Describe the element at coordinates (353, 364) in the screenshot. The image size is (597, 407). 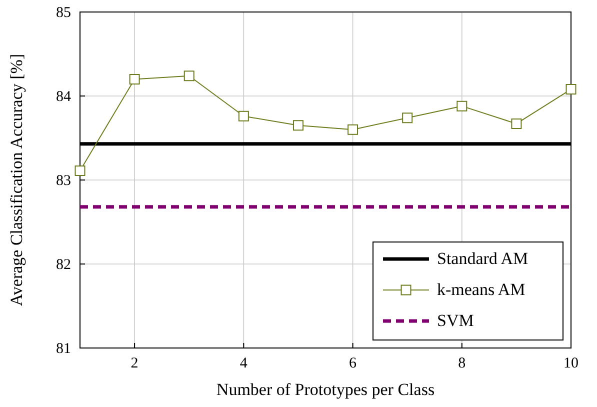
I see `x-tick-label: 6` at that location.